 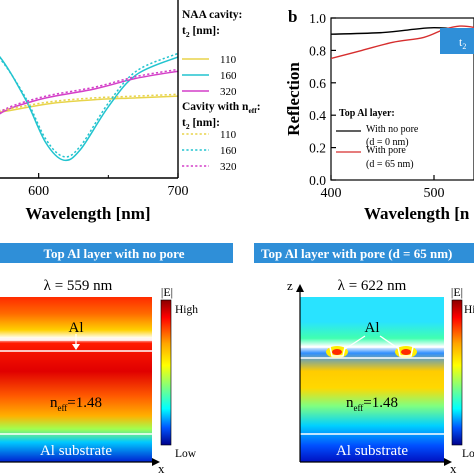 I want to click on legend-b-label-pore: With pore, so click(x=386, y=150).